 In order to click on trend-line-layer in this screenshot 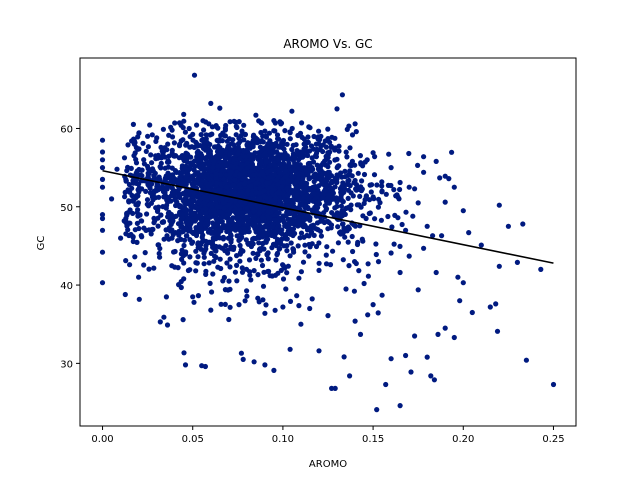, I will do `click(328, 216)`.